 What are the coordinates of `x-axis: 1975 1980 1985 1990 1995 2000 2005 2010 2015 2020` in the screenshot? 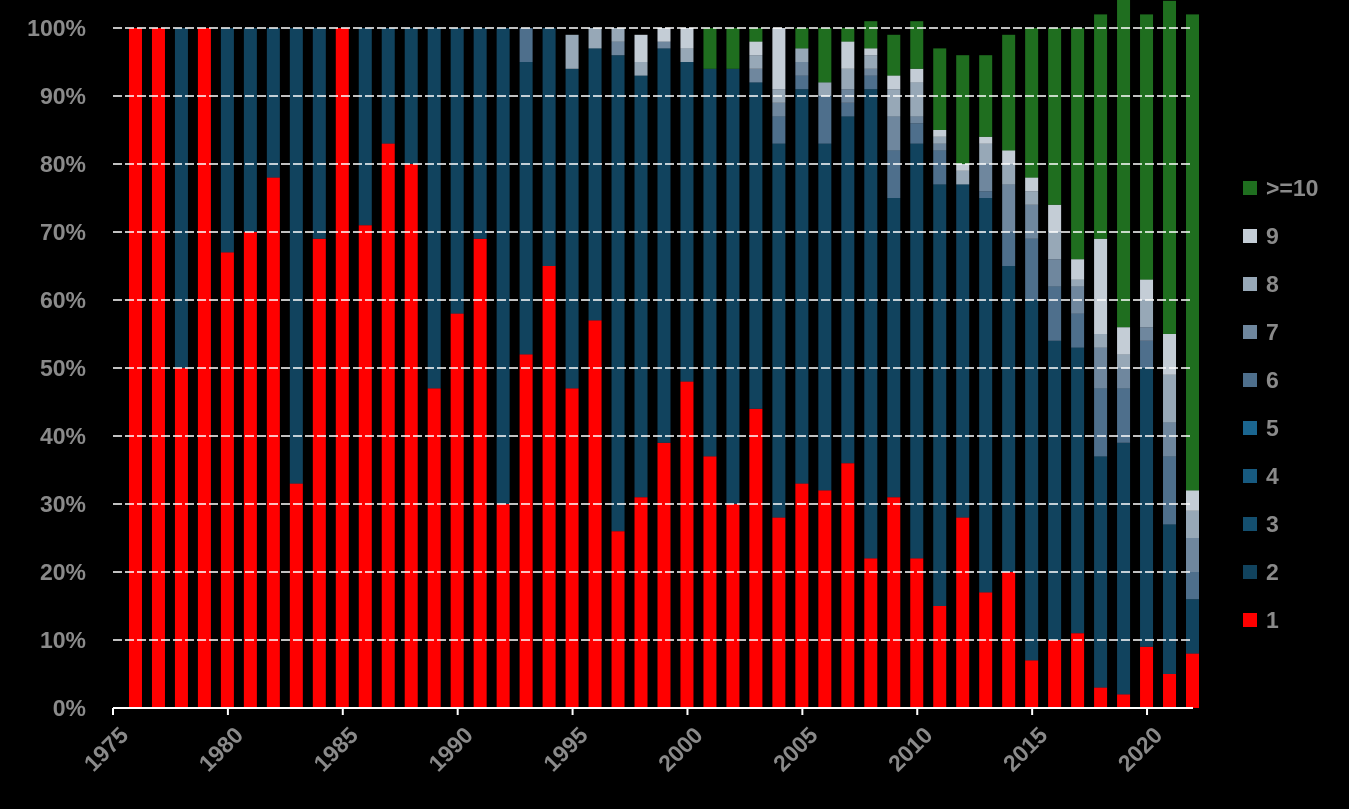 It's located at (636, 742).